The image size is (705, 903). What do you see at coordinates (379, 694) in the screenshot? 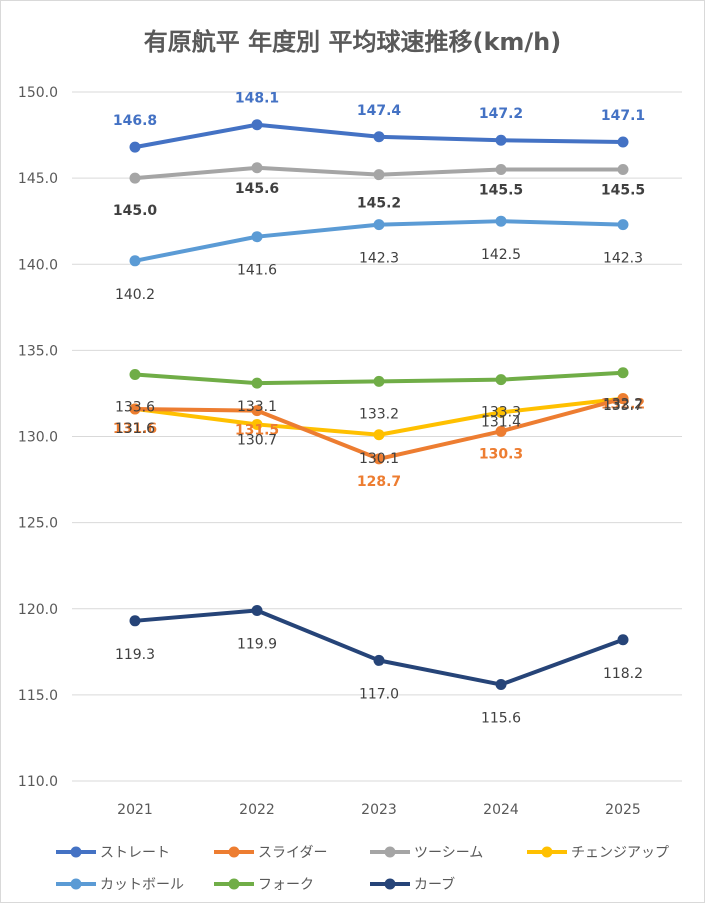
I see `data-label: 117.0` at bounding box center [379, 694].